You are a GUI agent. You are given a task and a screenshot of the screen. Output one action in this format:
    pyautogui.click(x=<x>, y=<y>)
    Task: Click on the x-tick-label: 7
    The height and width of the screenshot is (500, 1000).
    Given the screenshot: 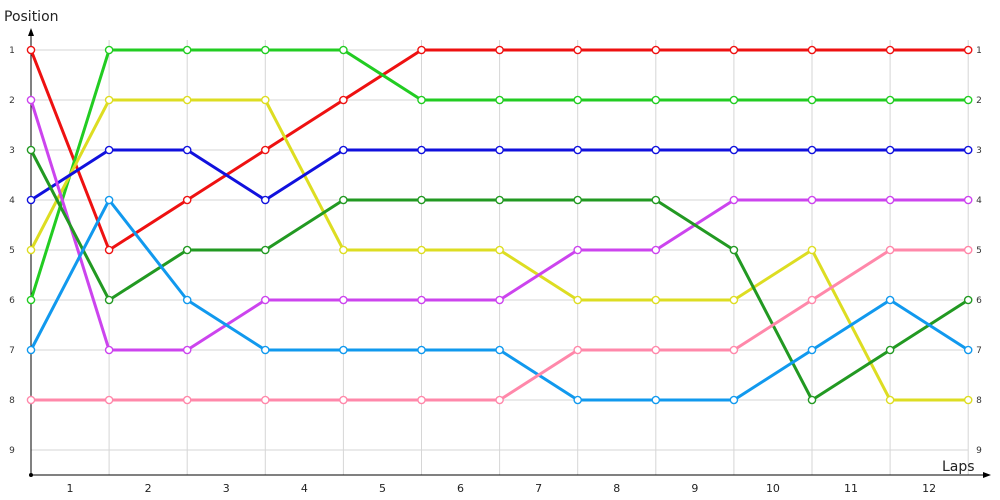 What is the action you would take?
    pyautogui.click(x=538, y=488)
    